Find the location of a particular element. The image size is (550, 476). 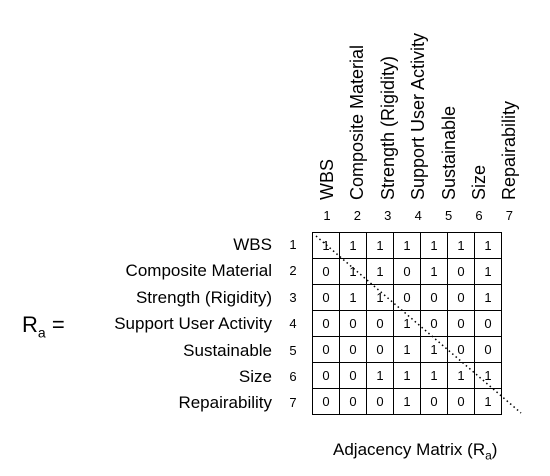

caption-subscript: a is located at coordinates (488, 455).